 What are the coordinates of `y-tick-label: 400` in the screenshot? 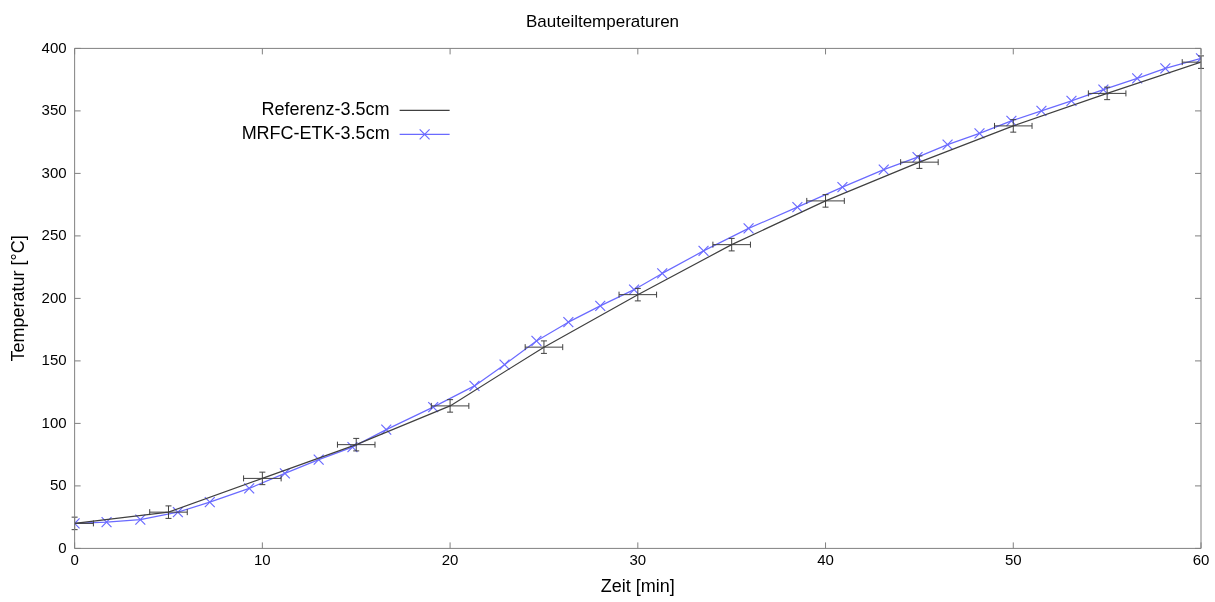 It's located at (54, 47).